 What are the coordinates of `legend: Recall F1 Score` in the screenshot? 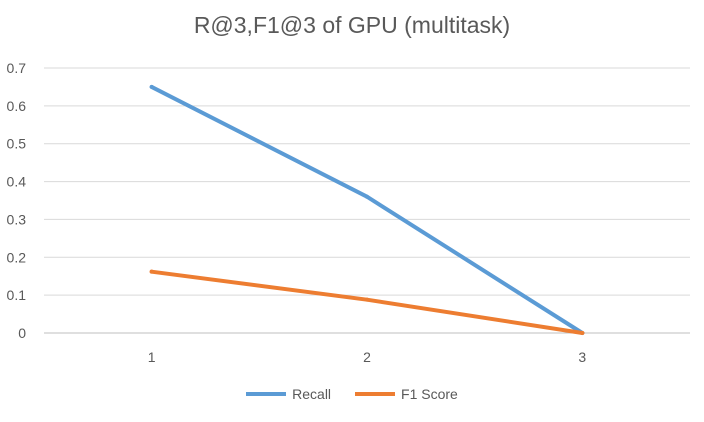 It's located at (352, 394).